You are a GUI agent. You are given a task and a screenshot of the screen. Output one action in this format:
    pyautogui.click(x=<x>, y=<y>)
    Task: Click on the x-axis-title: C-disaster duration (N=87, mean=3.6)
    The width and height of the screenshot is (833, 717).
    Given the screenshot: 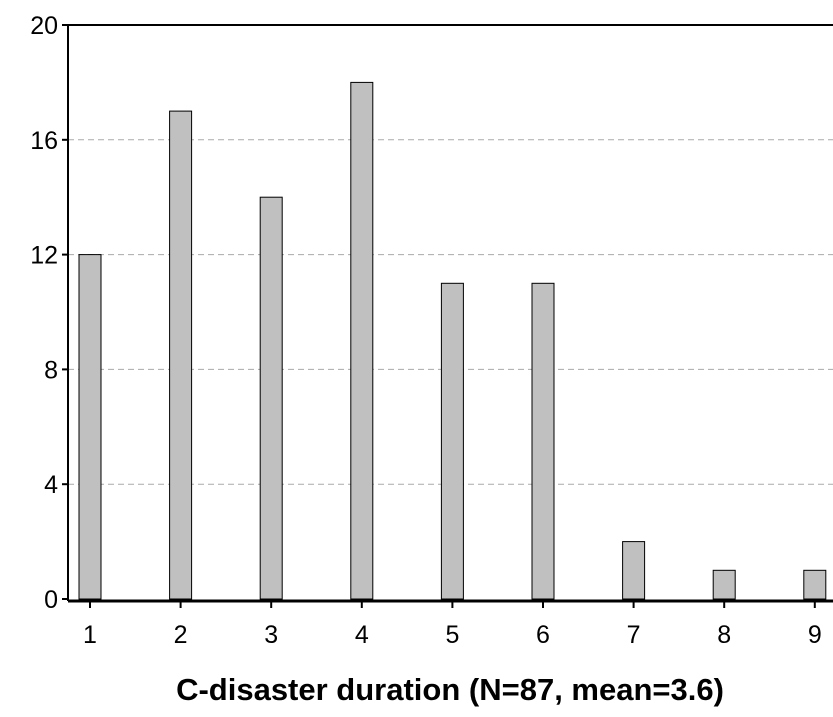 What is the action you would take?
    pyautogui.click(x=450, y=689)
    